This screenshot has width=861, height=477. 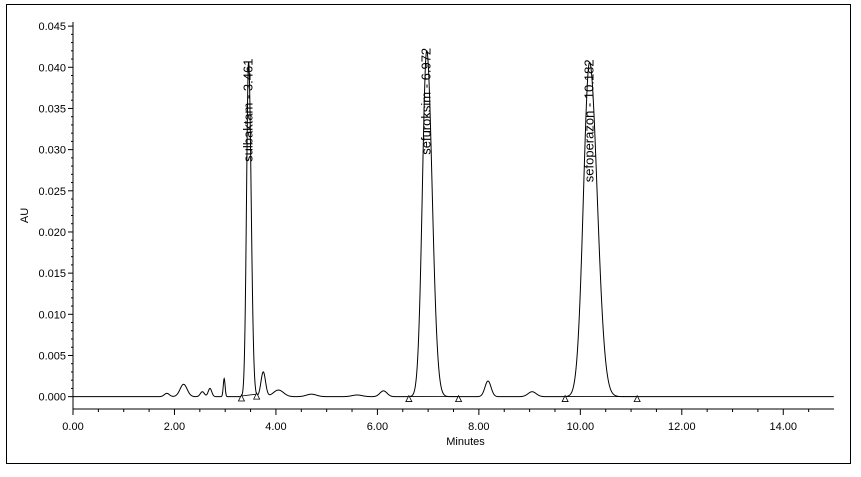 What do you see at coordinates (52, 315) in the screenshot?
I see `y-tick-label: 0.010` at bounding box center [52, 315].